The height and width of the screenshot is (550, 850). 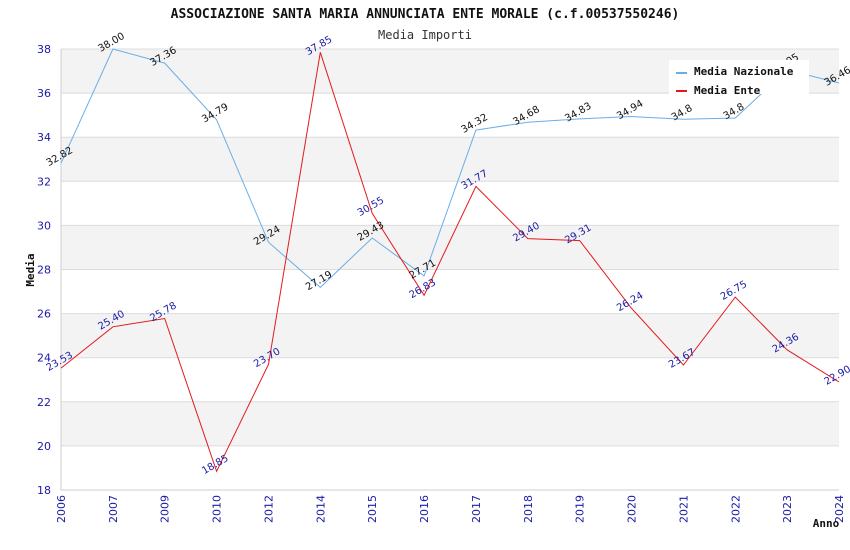 What do you see at coordinates (44, 137) in the screenshot?
I see `y-tick-label: 34` at bounding box center [44, 137].